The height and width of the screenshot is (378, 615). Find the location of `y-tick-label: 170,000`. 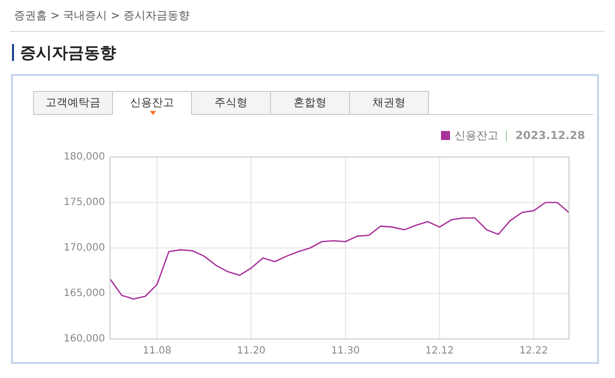

y-tick-label: 170,000 is located at coordinates (84, 248).